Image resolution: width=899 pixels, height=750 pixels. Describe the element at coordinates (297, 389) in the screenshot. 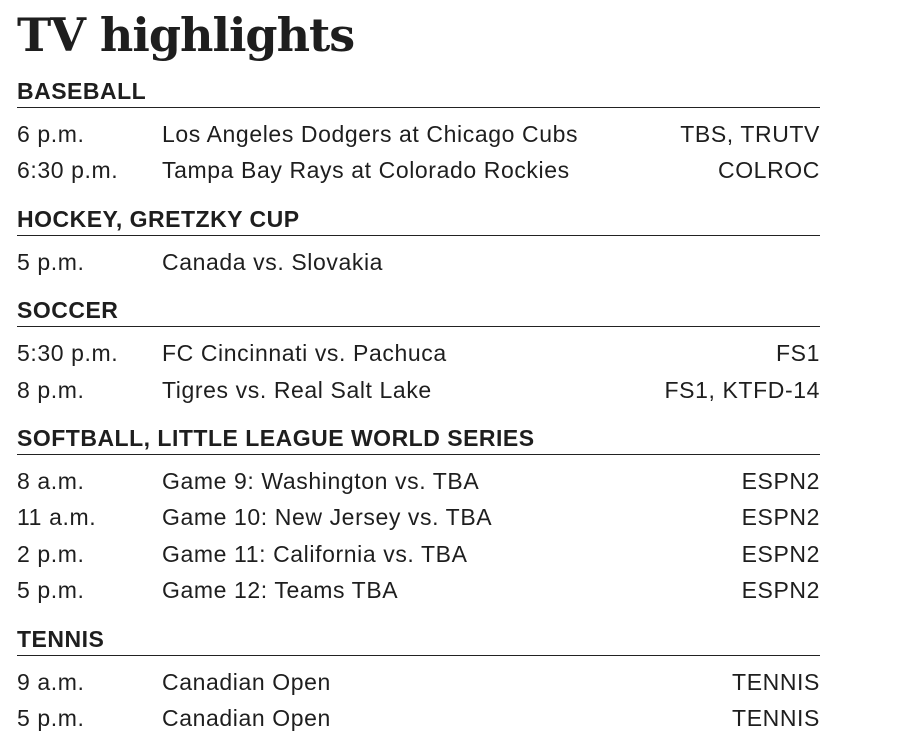

I see `event: Tigres vs. Real Salt Lake` at that location.